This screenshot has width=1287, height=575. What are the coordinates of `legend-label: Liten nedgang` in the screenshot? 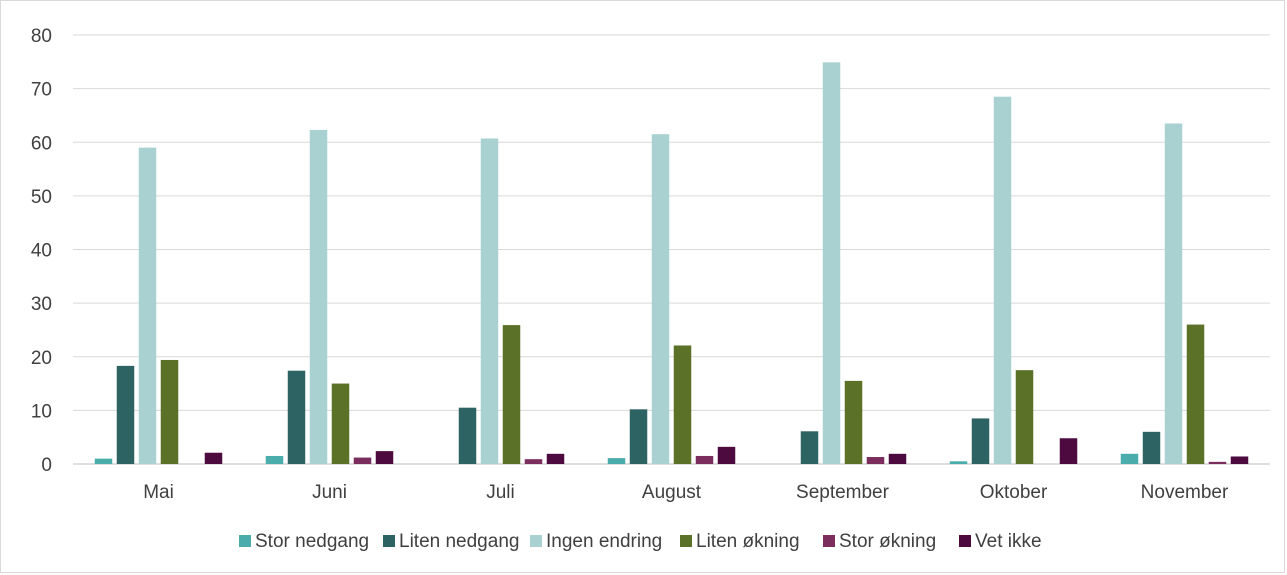 It's located at (459, 541).